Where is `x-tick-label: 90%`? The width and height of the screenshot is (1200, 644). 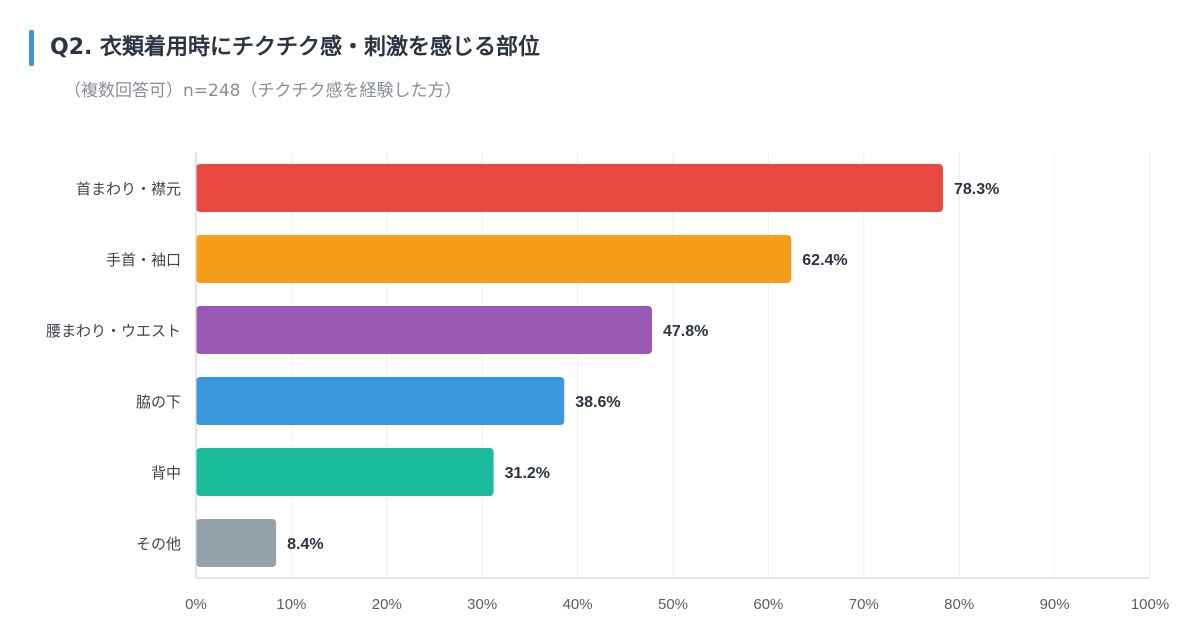
x-tick-label: 90% is located at coordinates (1055, 604).